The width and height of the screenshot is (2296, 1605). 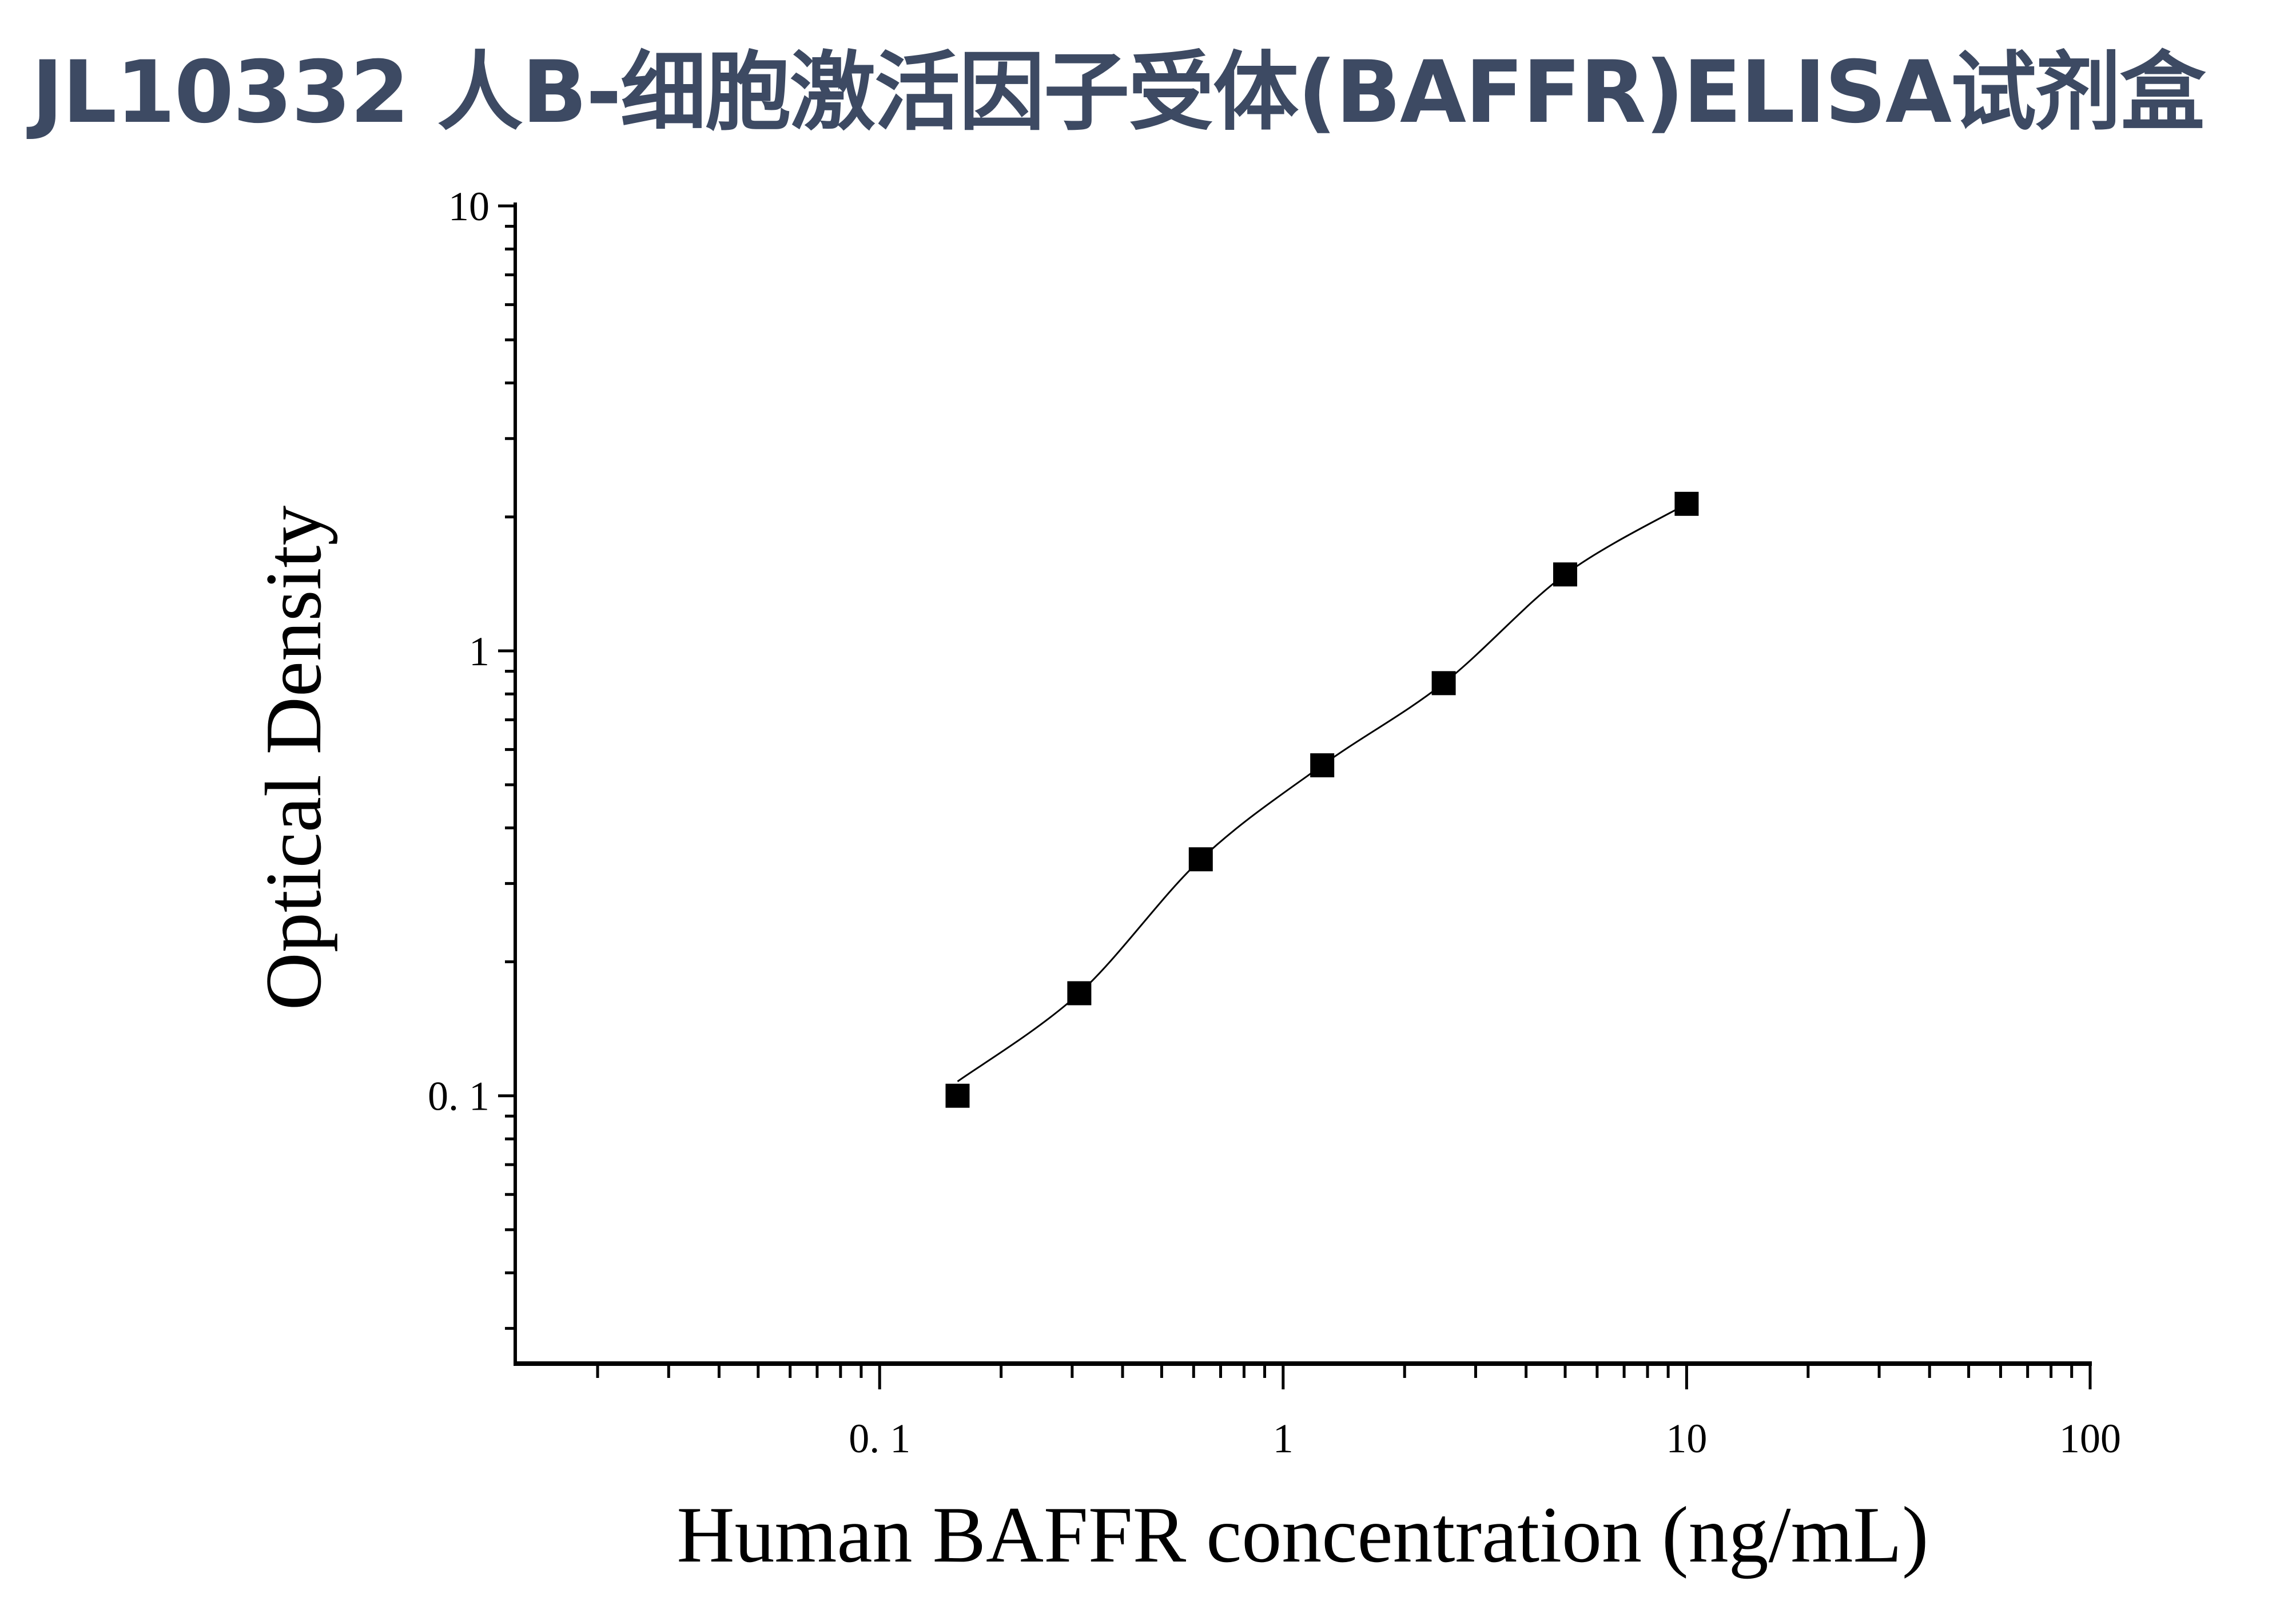 I want to click on x-tick-label: 10, so click(x=1686, y=1438).